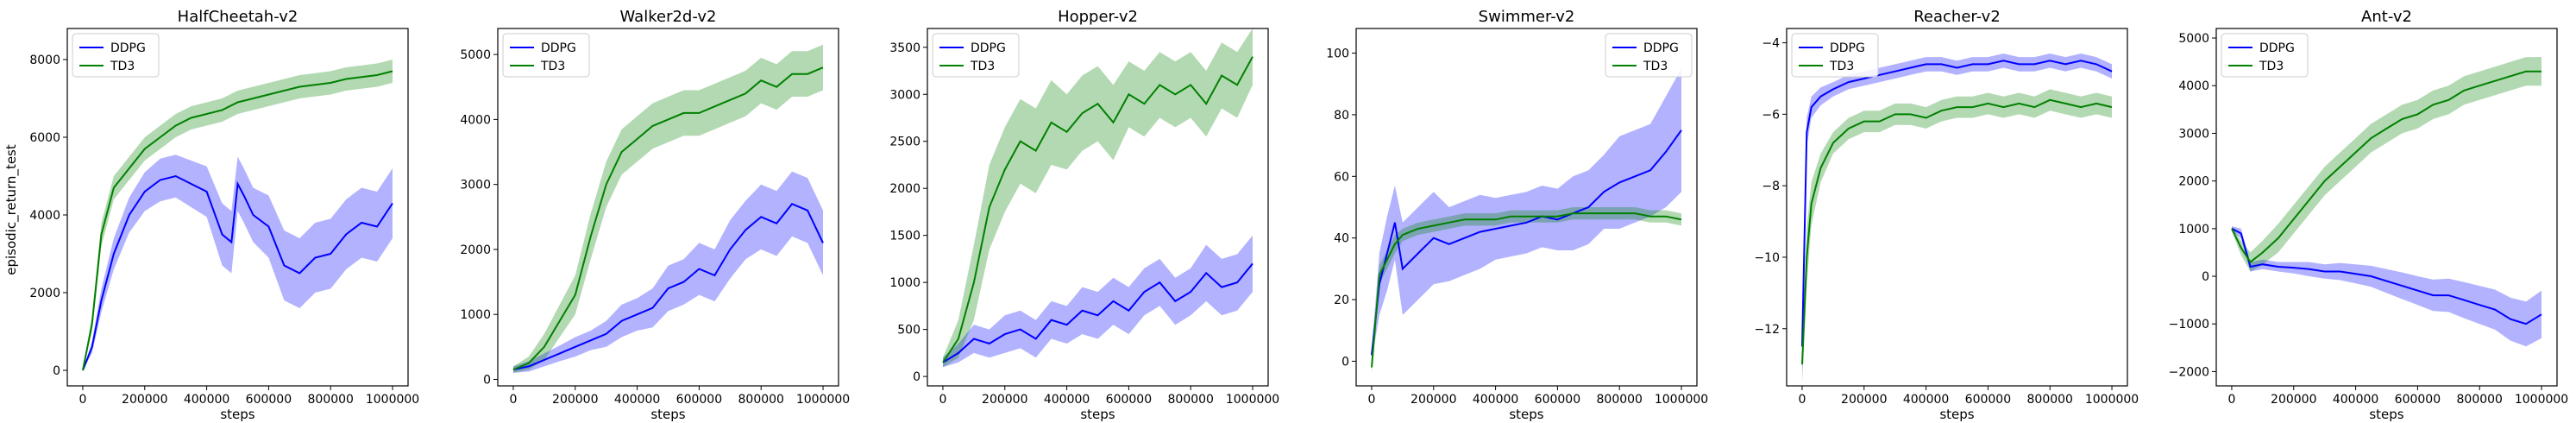 The height and width of the screenshot is (423, 2576). What do you see at coordinates (2189, 372) in the screenshot?
I see `y-tick-label: −2000` at bounding box center [2189, 372].